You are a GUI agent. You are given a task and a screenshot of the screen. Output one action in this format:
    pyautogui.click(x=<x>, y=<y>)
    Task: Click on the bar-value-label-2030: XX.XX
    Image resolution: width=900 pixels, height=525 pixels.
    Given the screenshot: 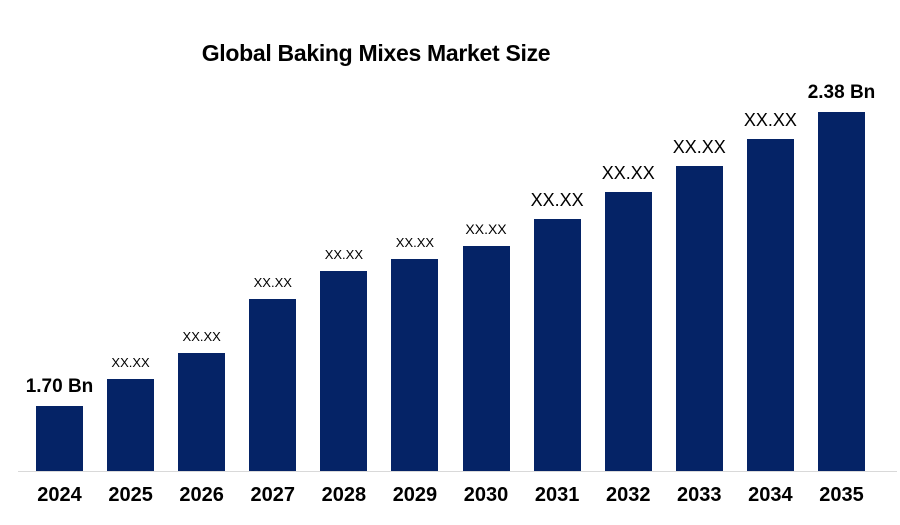 What is the action you would take?
    pyautogui.click(x=486, y=229)
    